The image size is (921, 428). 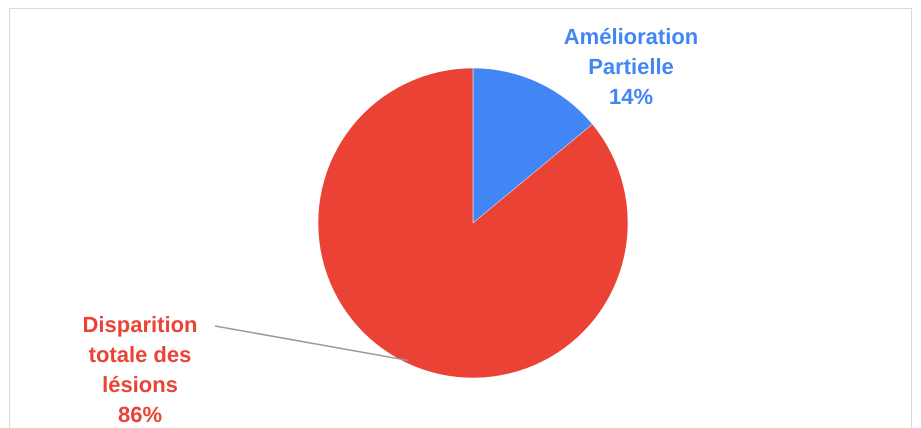 What do you see at coordinates (631, 51) in the screenshot?
I see `slice-label: Amélioration Partielle` at bounding box center [631, 51].